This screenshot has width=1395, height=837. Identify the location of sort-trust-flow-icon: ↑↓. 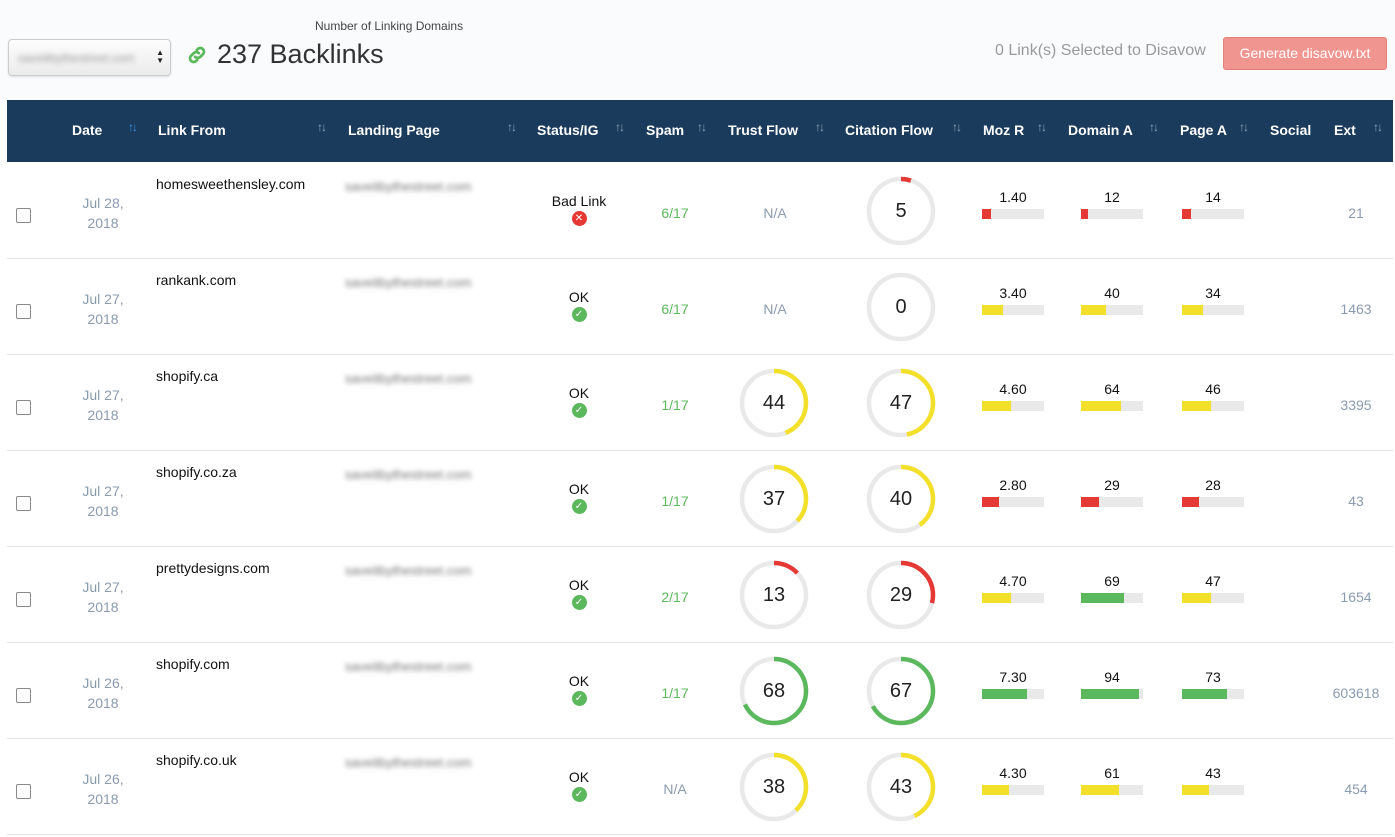
(820, 127).